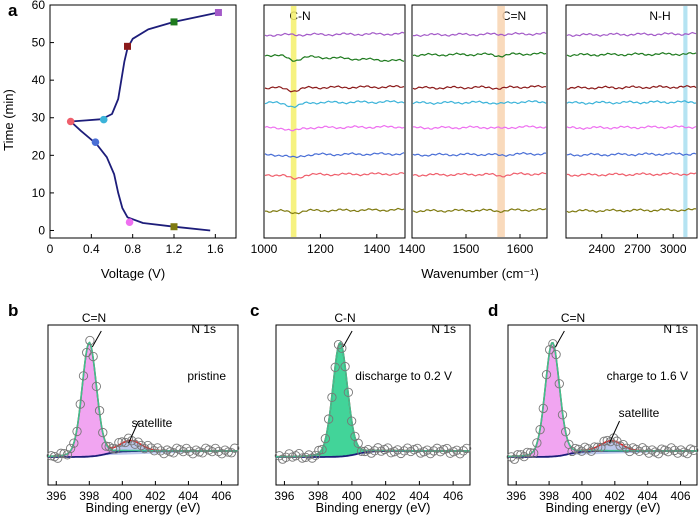  I want to click on c-xtick-label: 406, so click(453, 496).